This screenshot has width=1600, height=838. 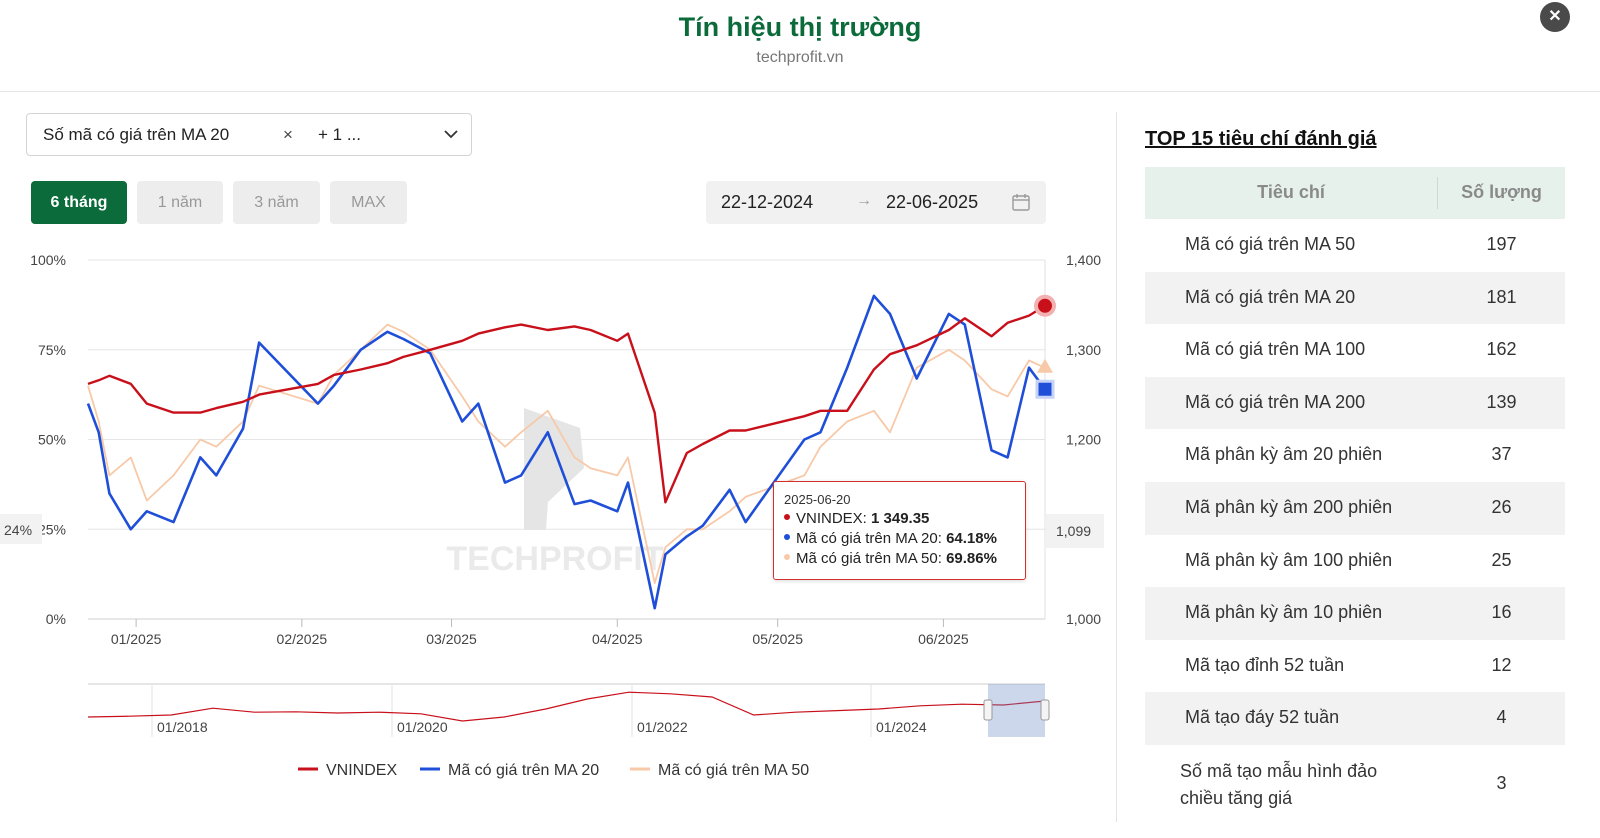 I want to click on x-tick-label: 05/2025, so click(x=777, y=639).